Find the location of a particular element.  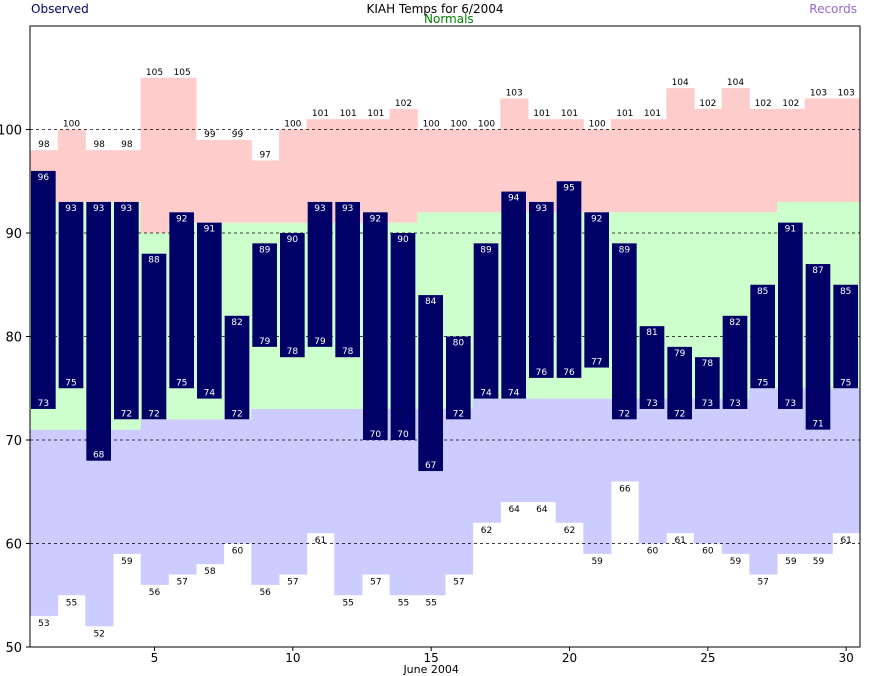

y-tick-label: 70 is located at coordinates (13, 441).